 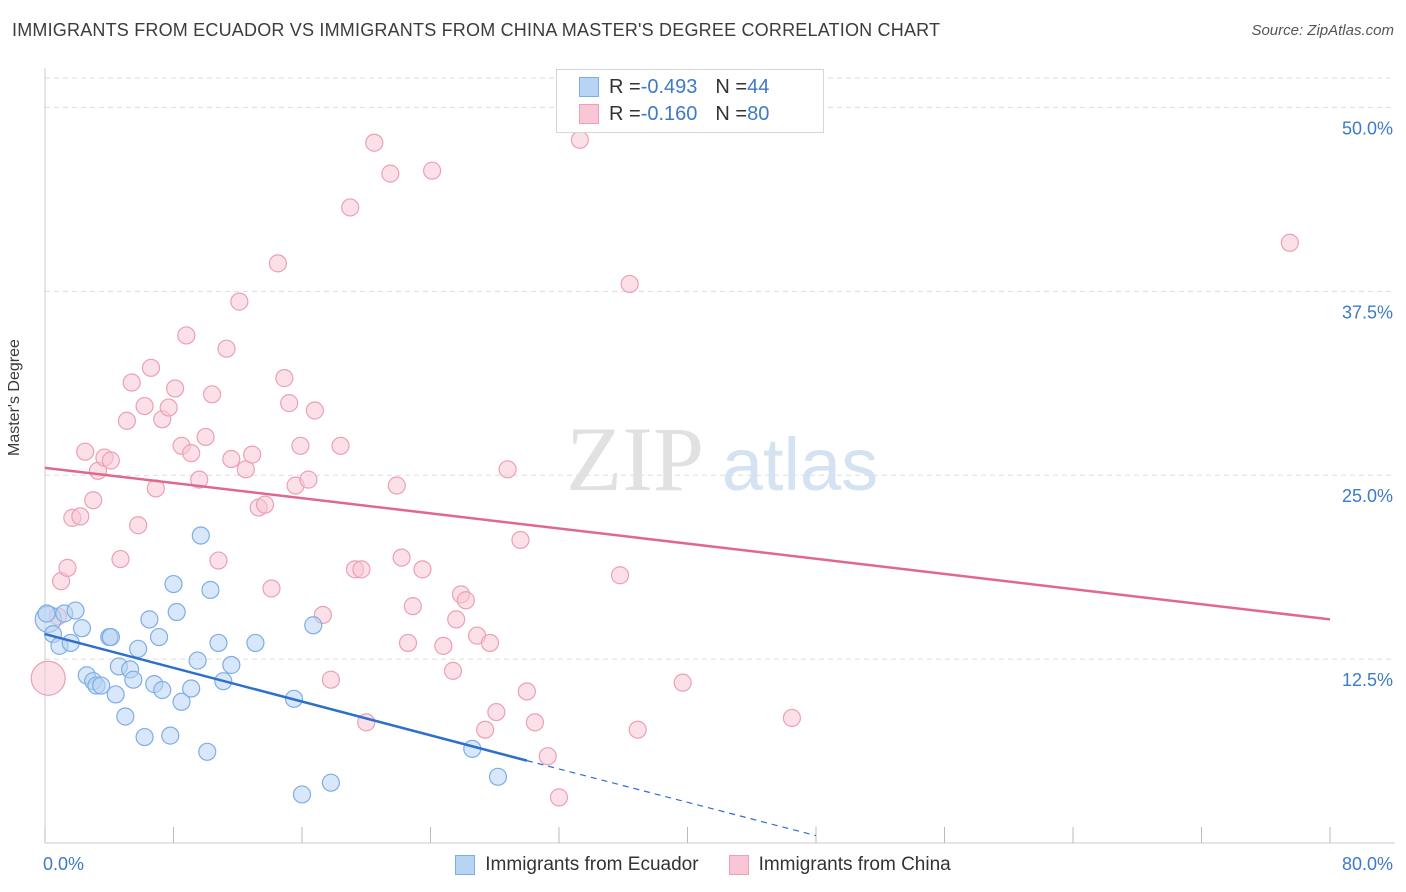 What do you see at coordinates (669, 113) in the screenshot?
I see `china-r-value: -0.160` at bounding box center [669, 113].